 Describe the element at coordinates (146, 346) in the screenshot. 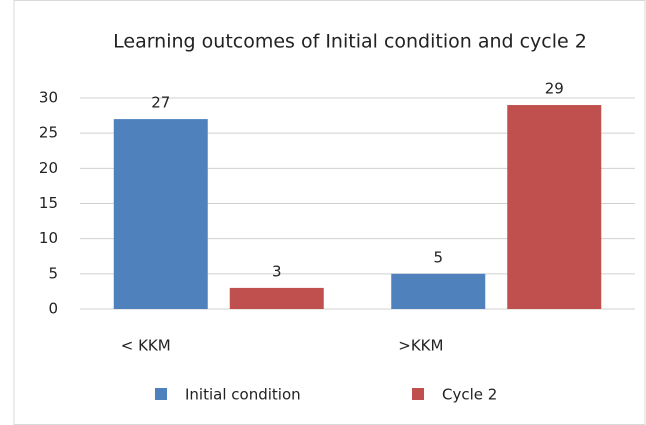

I see `x-tick-label: < KKM` at that location.